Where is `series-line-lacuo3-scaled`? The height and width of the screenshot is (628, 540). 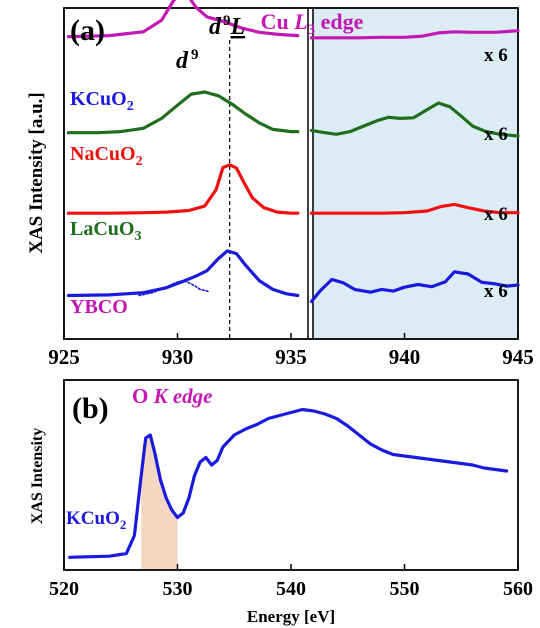 series-line-lacuo3-scaled is located at coordinates (414, 119).